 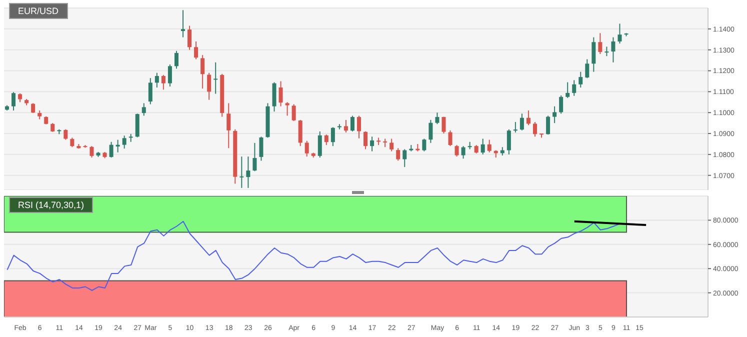 I want to click on text: RSI (14,70,30,1), so click(x=51, y=205).